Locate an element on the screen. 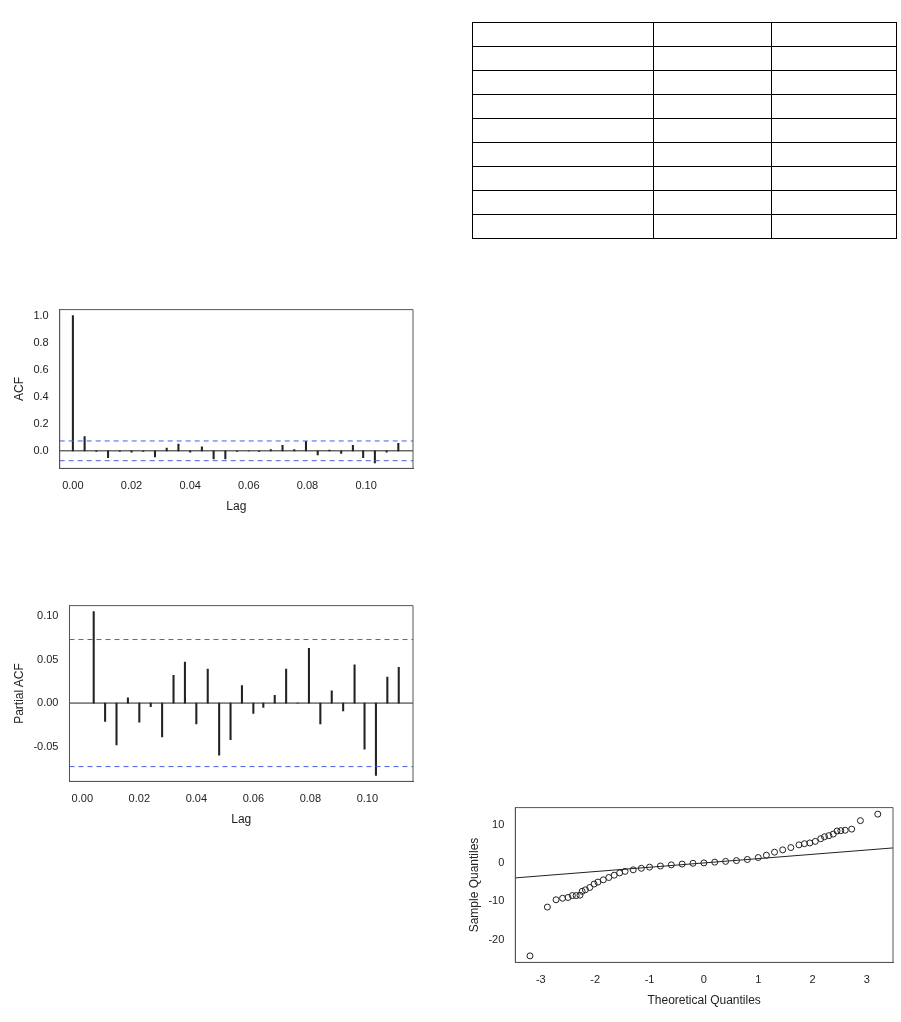 This screenshot has height=1022, width=901. x-tick-label: 0 is located at coordinates (703, 979).